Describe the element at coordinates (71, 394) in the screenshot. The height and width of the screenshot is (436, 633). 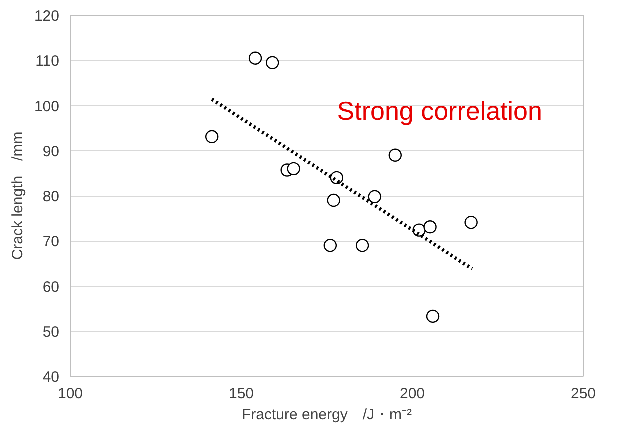
I see `x-tick-label: 100` at that location.